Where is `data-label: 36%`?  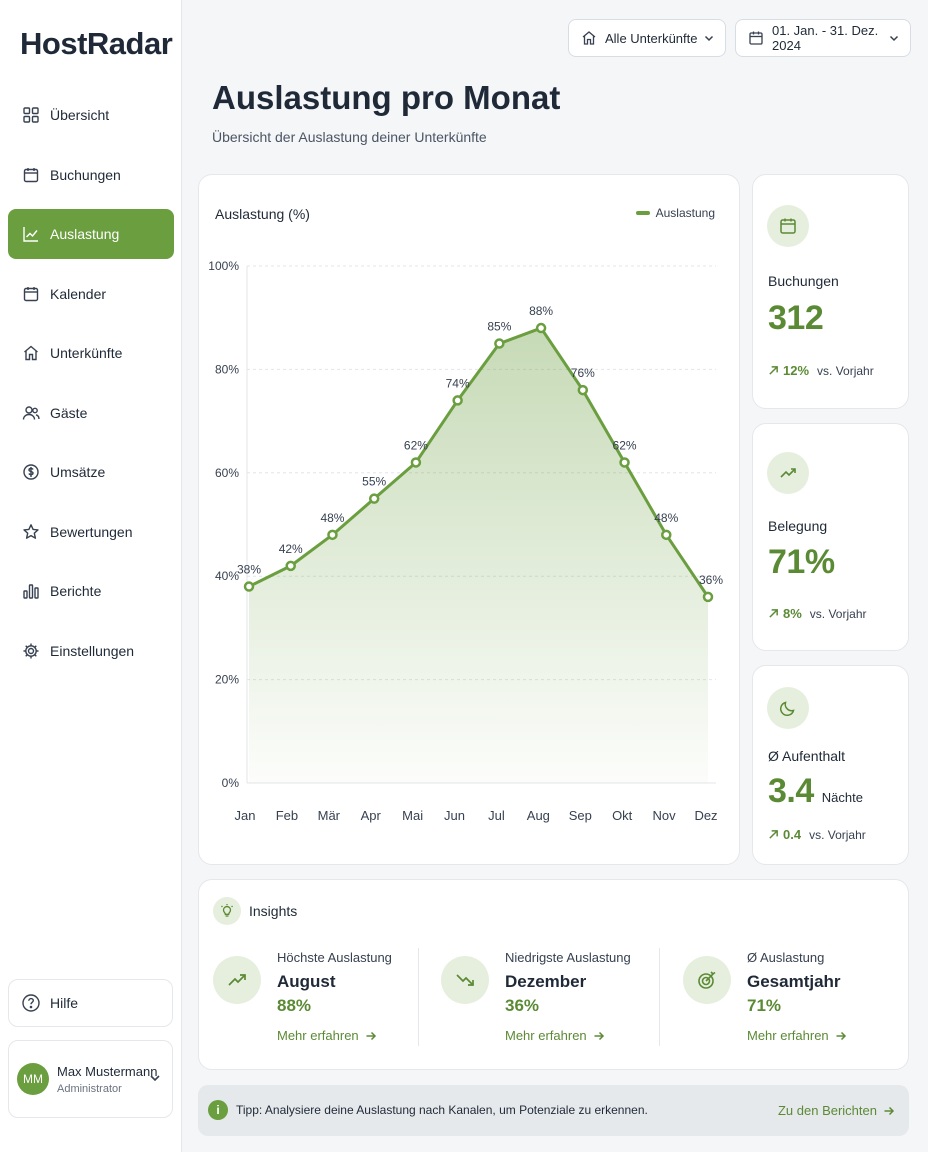
data-label: 36% is located at coordinates (711, 580).